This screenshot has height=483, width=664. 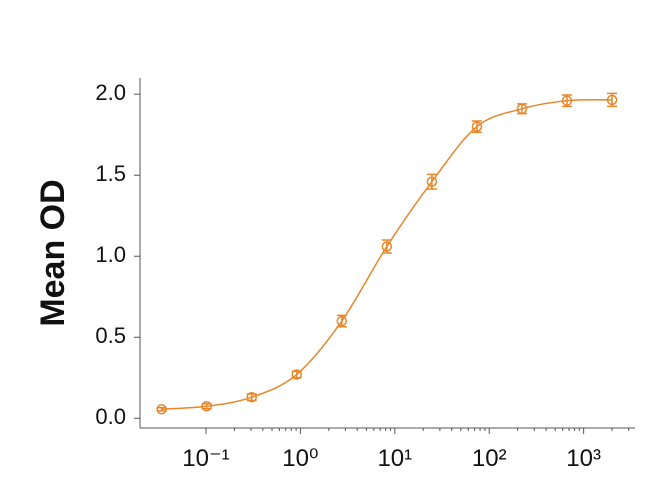 I want to click on x-tick-label: 10², so click(x=489, y=458).